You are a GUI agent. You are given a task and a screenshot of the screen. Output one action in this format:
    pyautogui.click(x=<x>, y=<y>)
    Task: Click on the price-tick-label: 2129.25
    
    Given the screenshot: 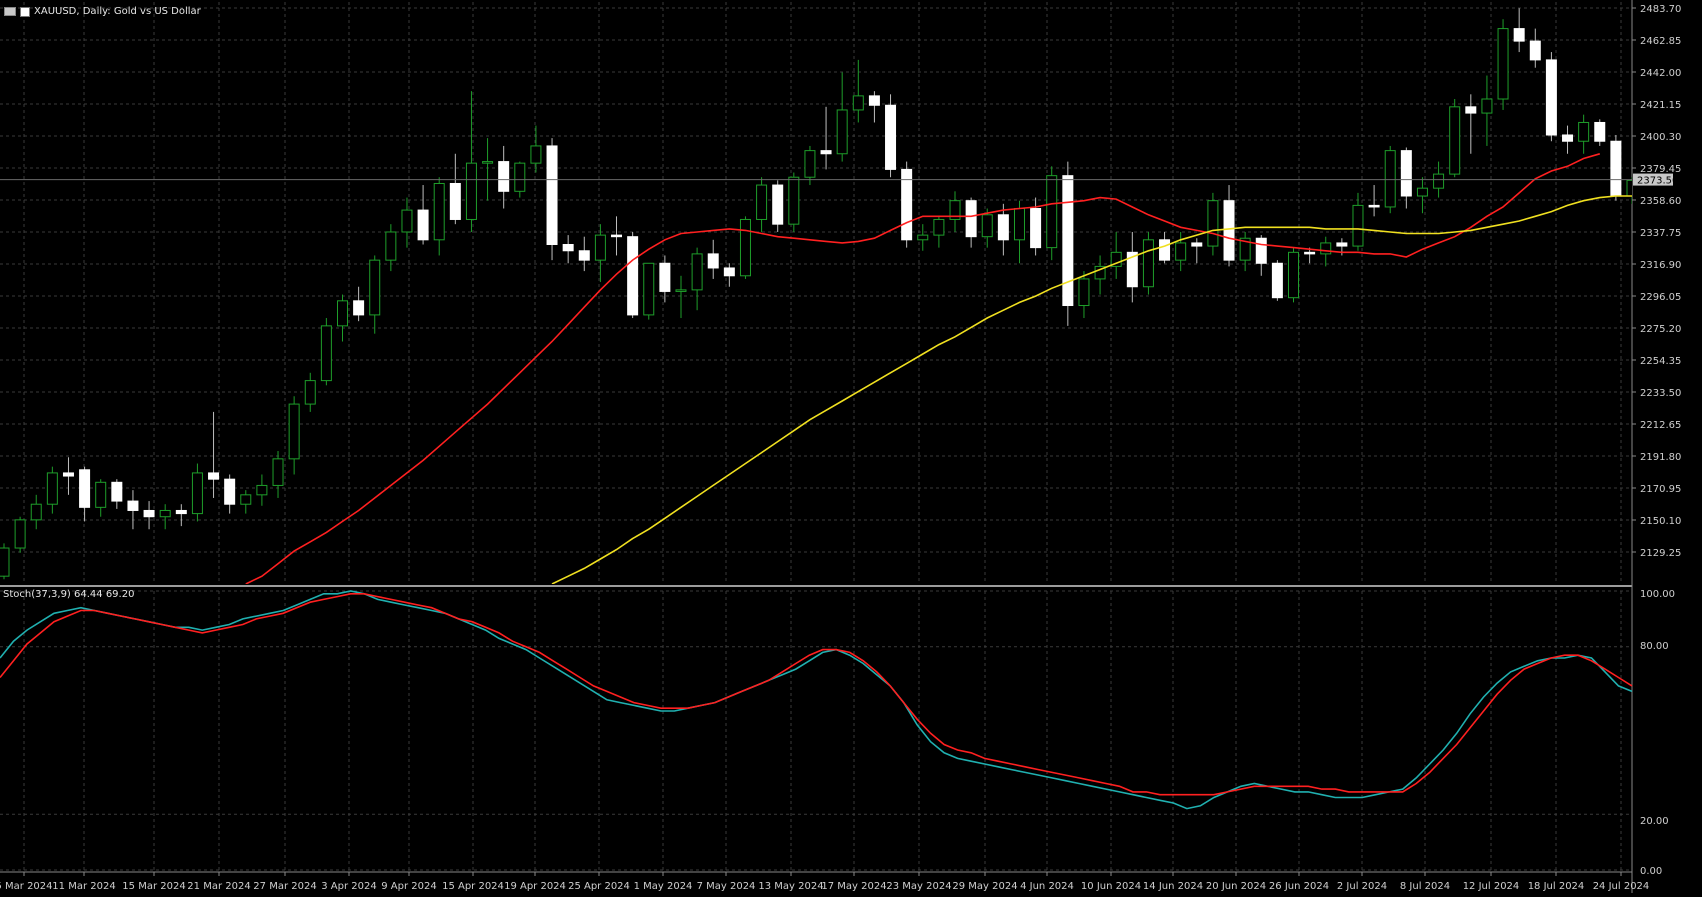 What is the action you would take?
    pyautogui.click(x=1660, y=553)
    